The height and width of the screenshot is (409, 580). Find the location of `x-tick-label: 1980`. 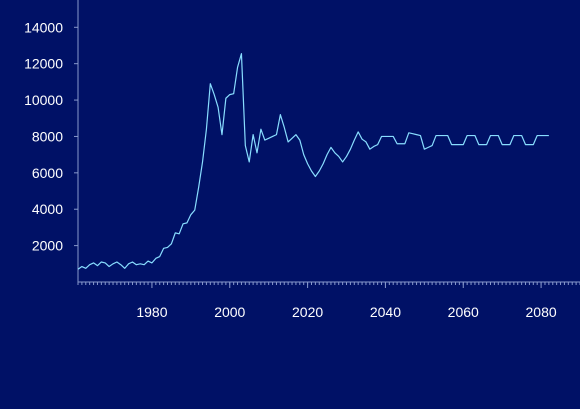

x-tick-label: 1980 is located at coordinates (151, 312).